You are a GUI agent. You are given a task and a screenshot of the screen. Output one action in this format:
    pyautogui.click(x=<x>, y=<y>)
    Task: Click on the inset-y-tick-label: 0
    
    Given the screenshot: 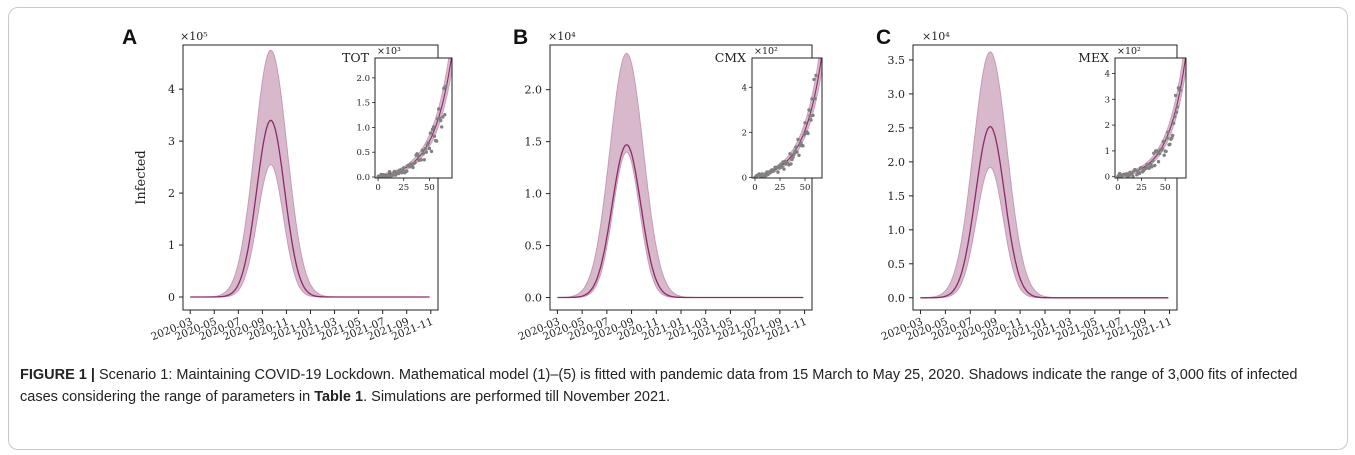 What is the action you would take?
    pyautogui.click(x=1107, y=178)
    